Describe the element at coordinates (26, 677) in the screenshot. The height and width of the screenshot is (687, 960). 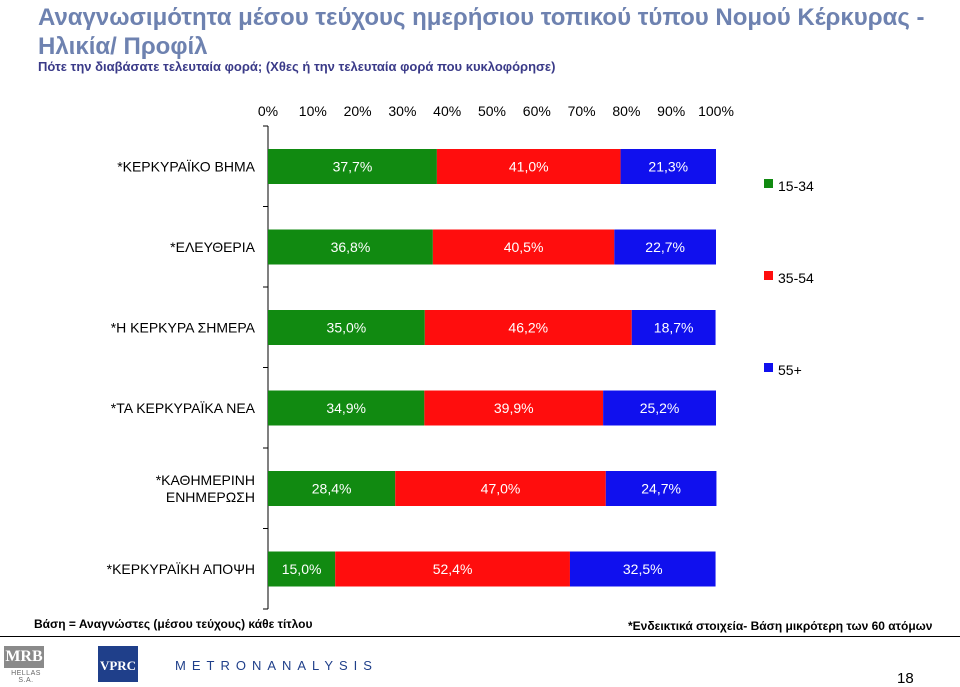
I see `mrb-logo-subtitle: HELLAS S.A.` at that location.